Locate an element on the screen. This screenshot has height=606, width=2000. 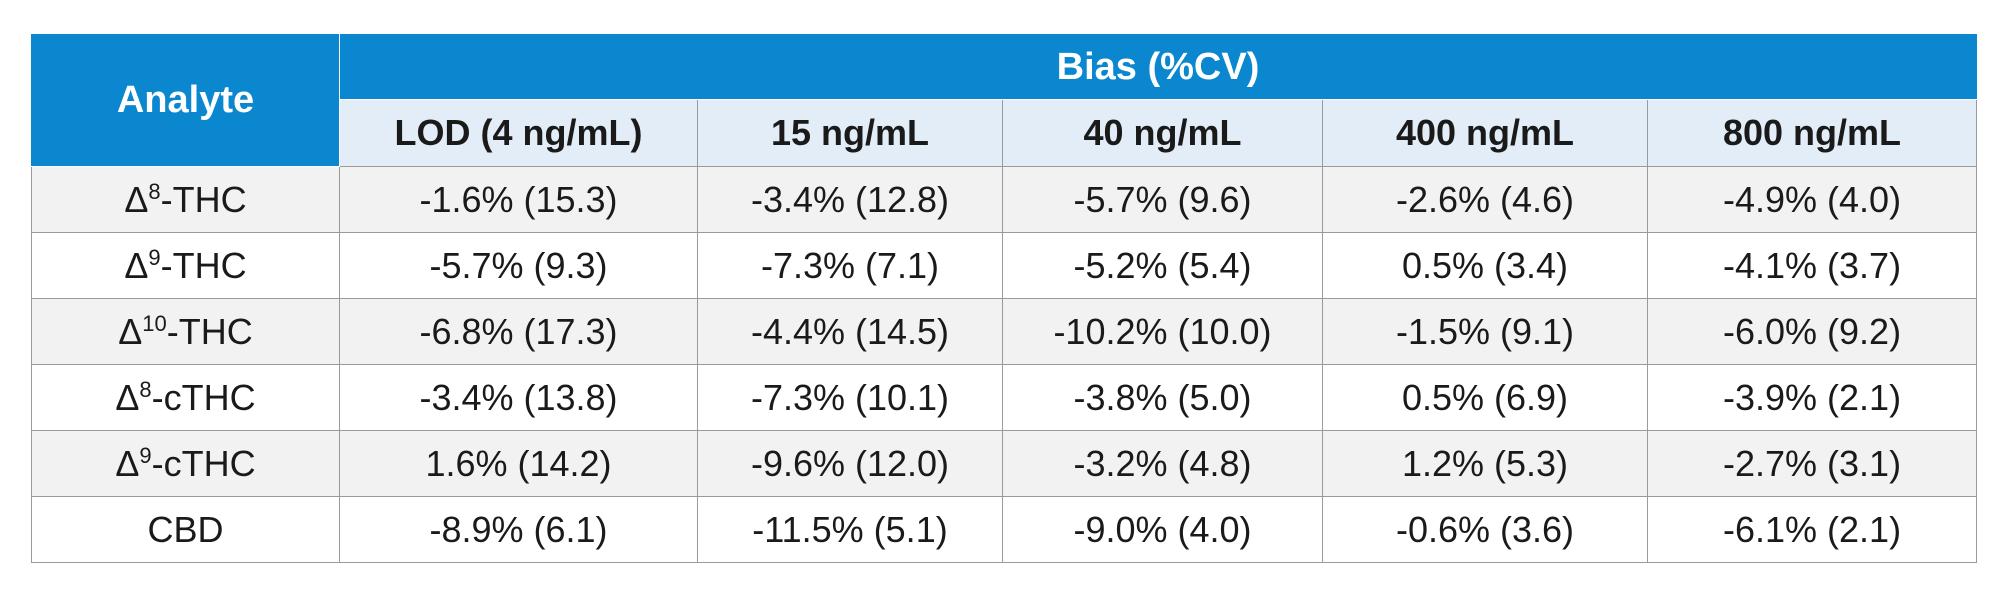
value-cell: -8.9% (6.1) is located at coordinates (518, 529).